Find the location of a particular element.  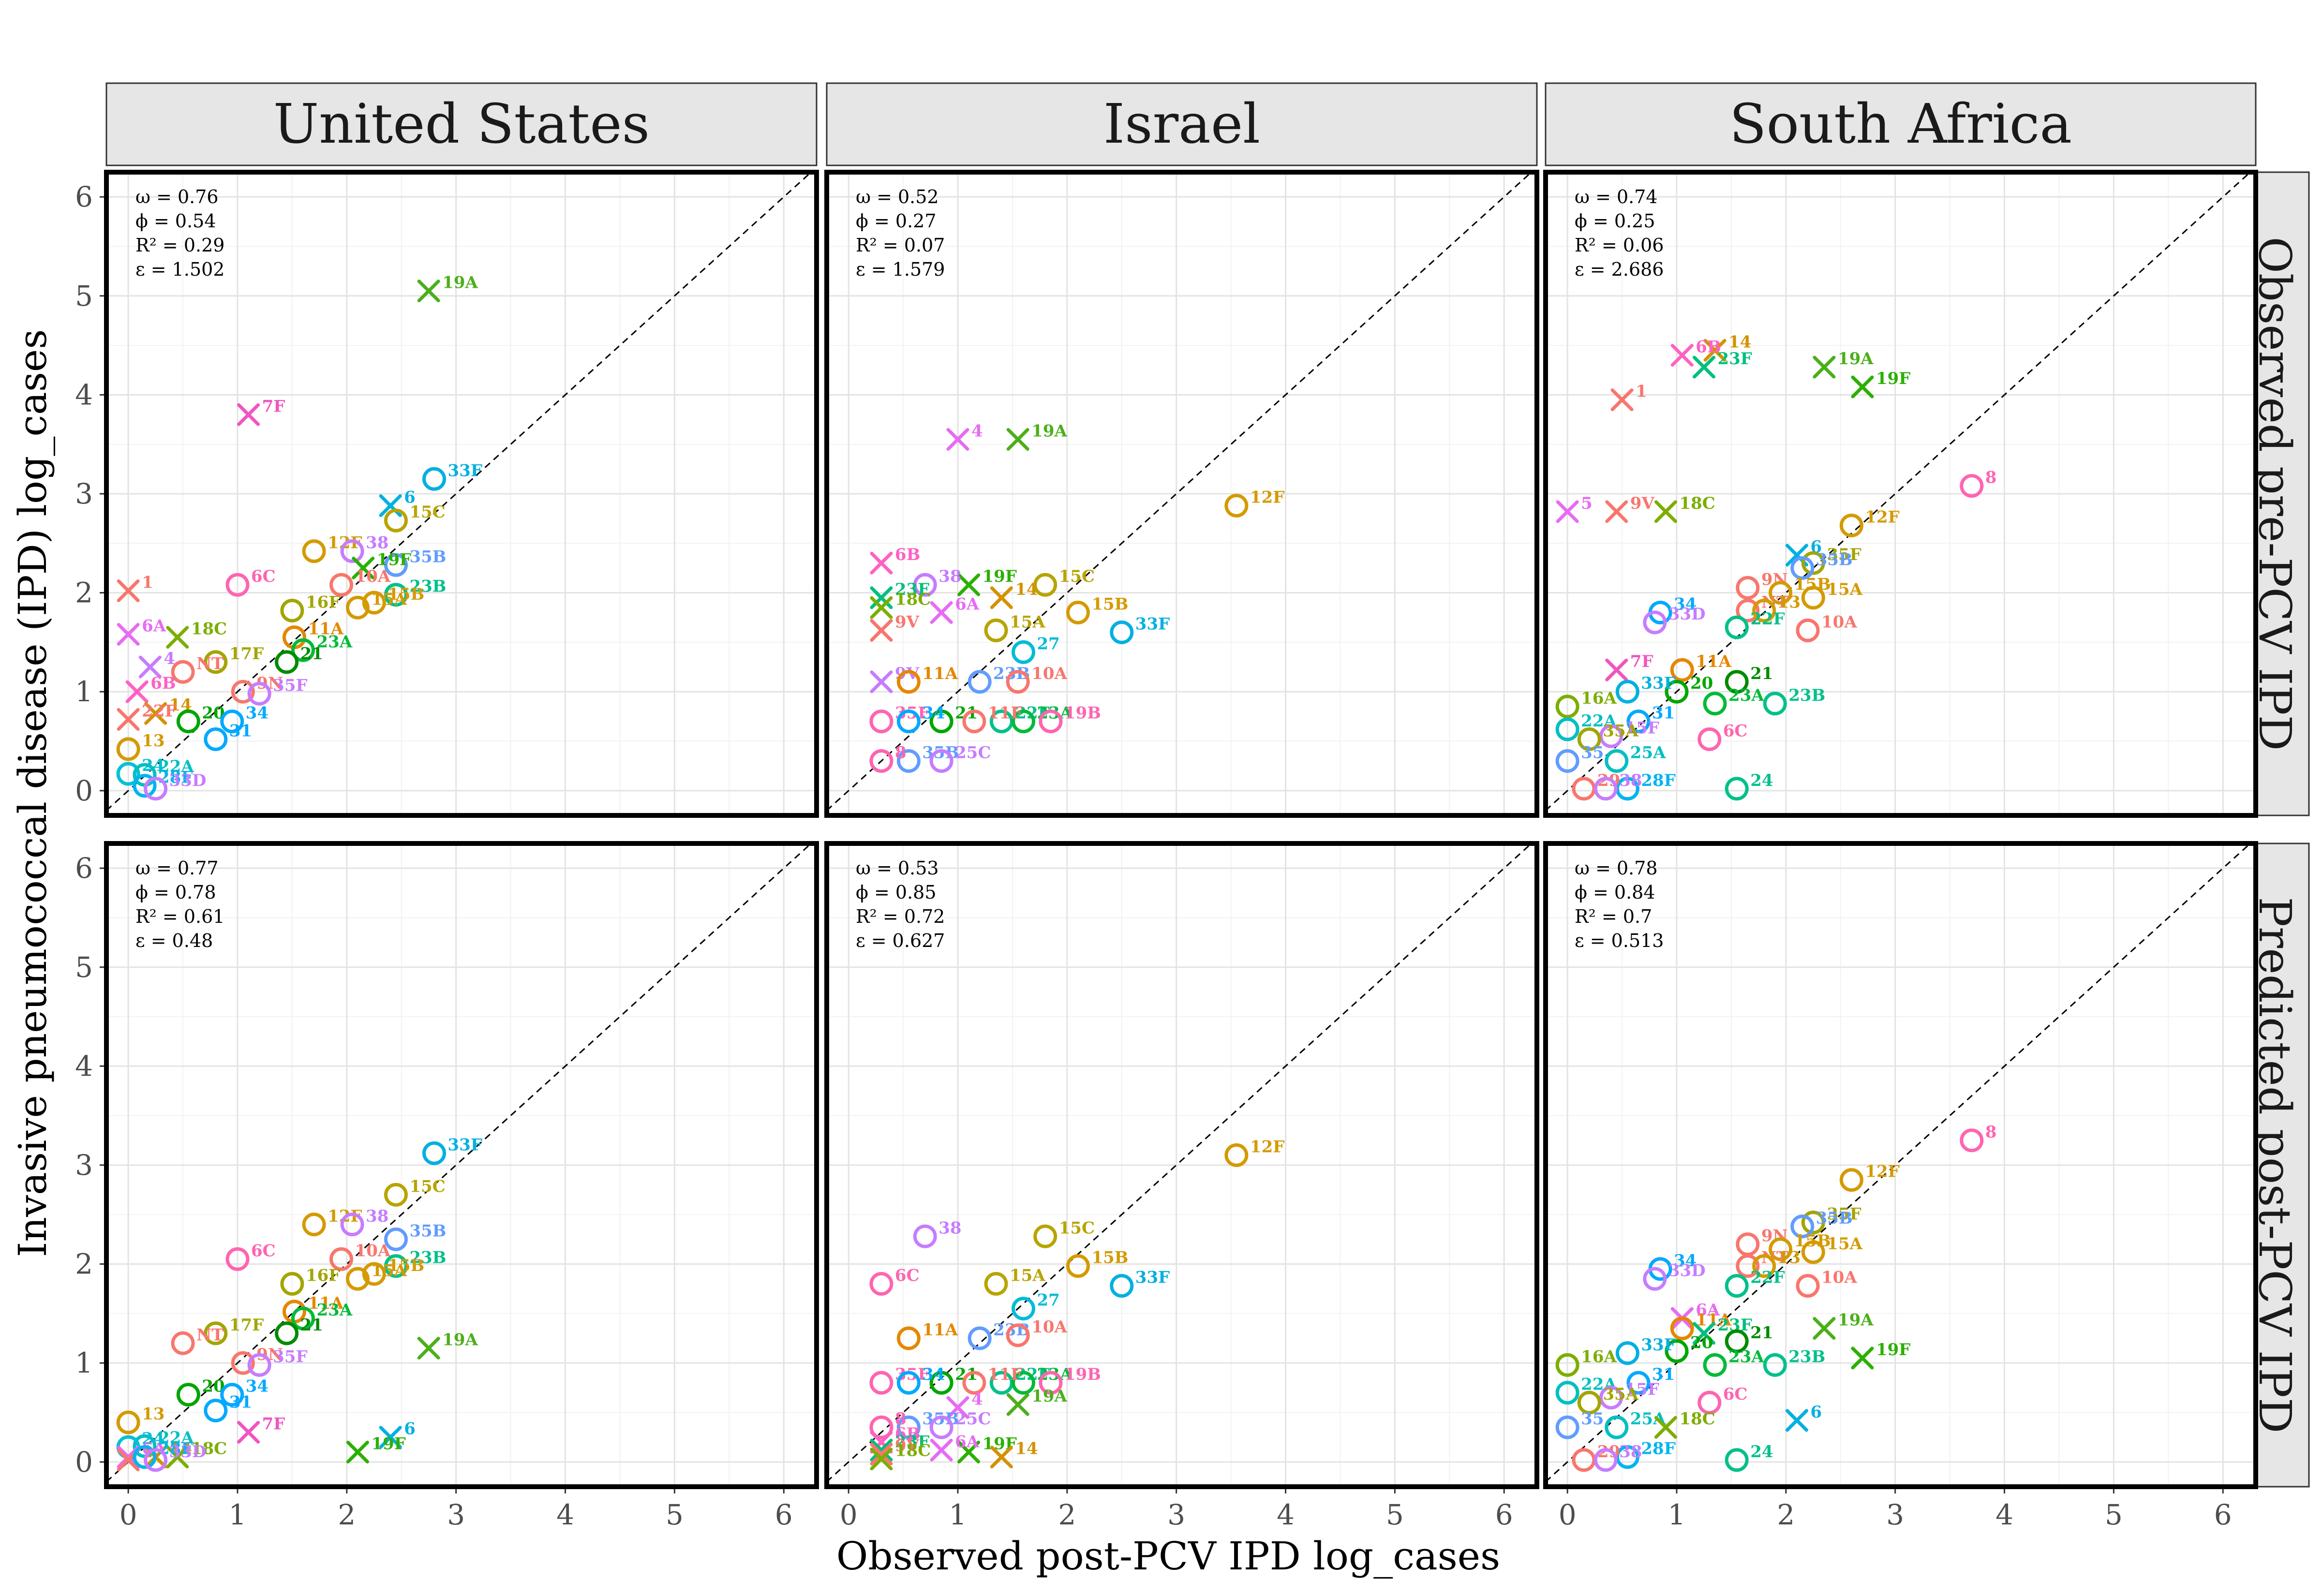

serotype-label: 15B is located at coordinates (1109, 604).